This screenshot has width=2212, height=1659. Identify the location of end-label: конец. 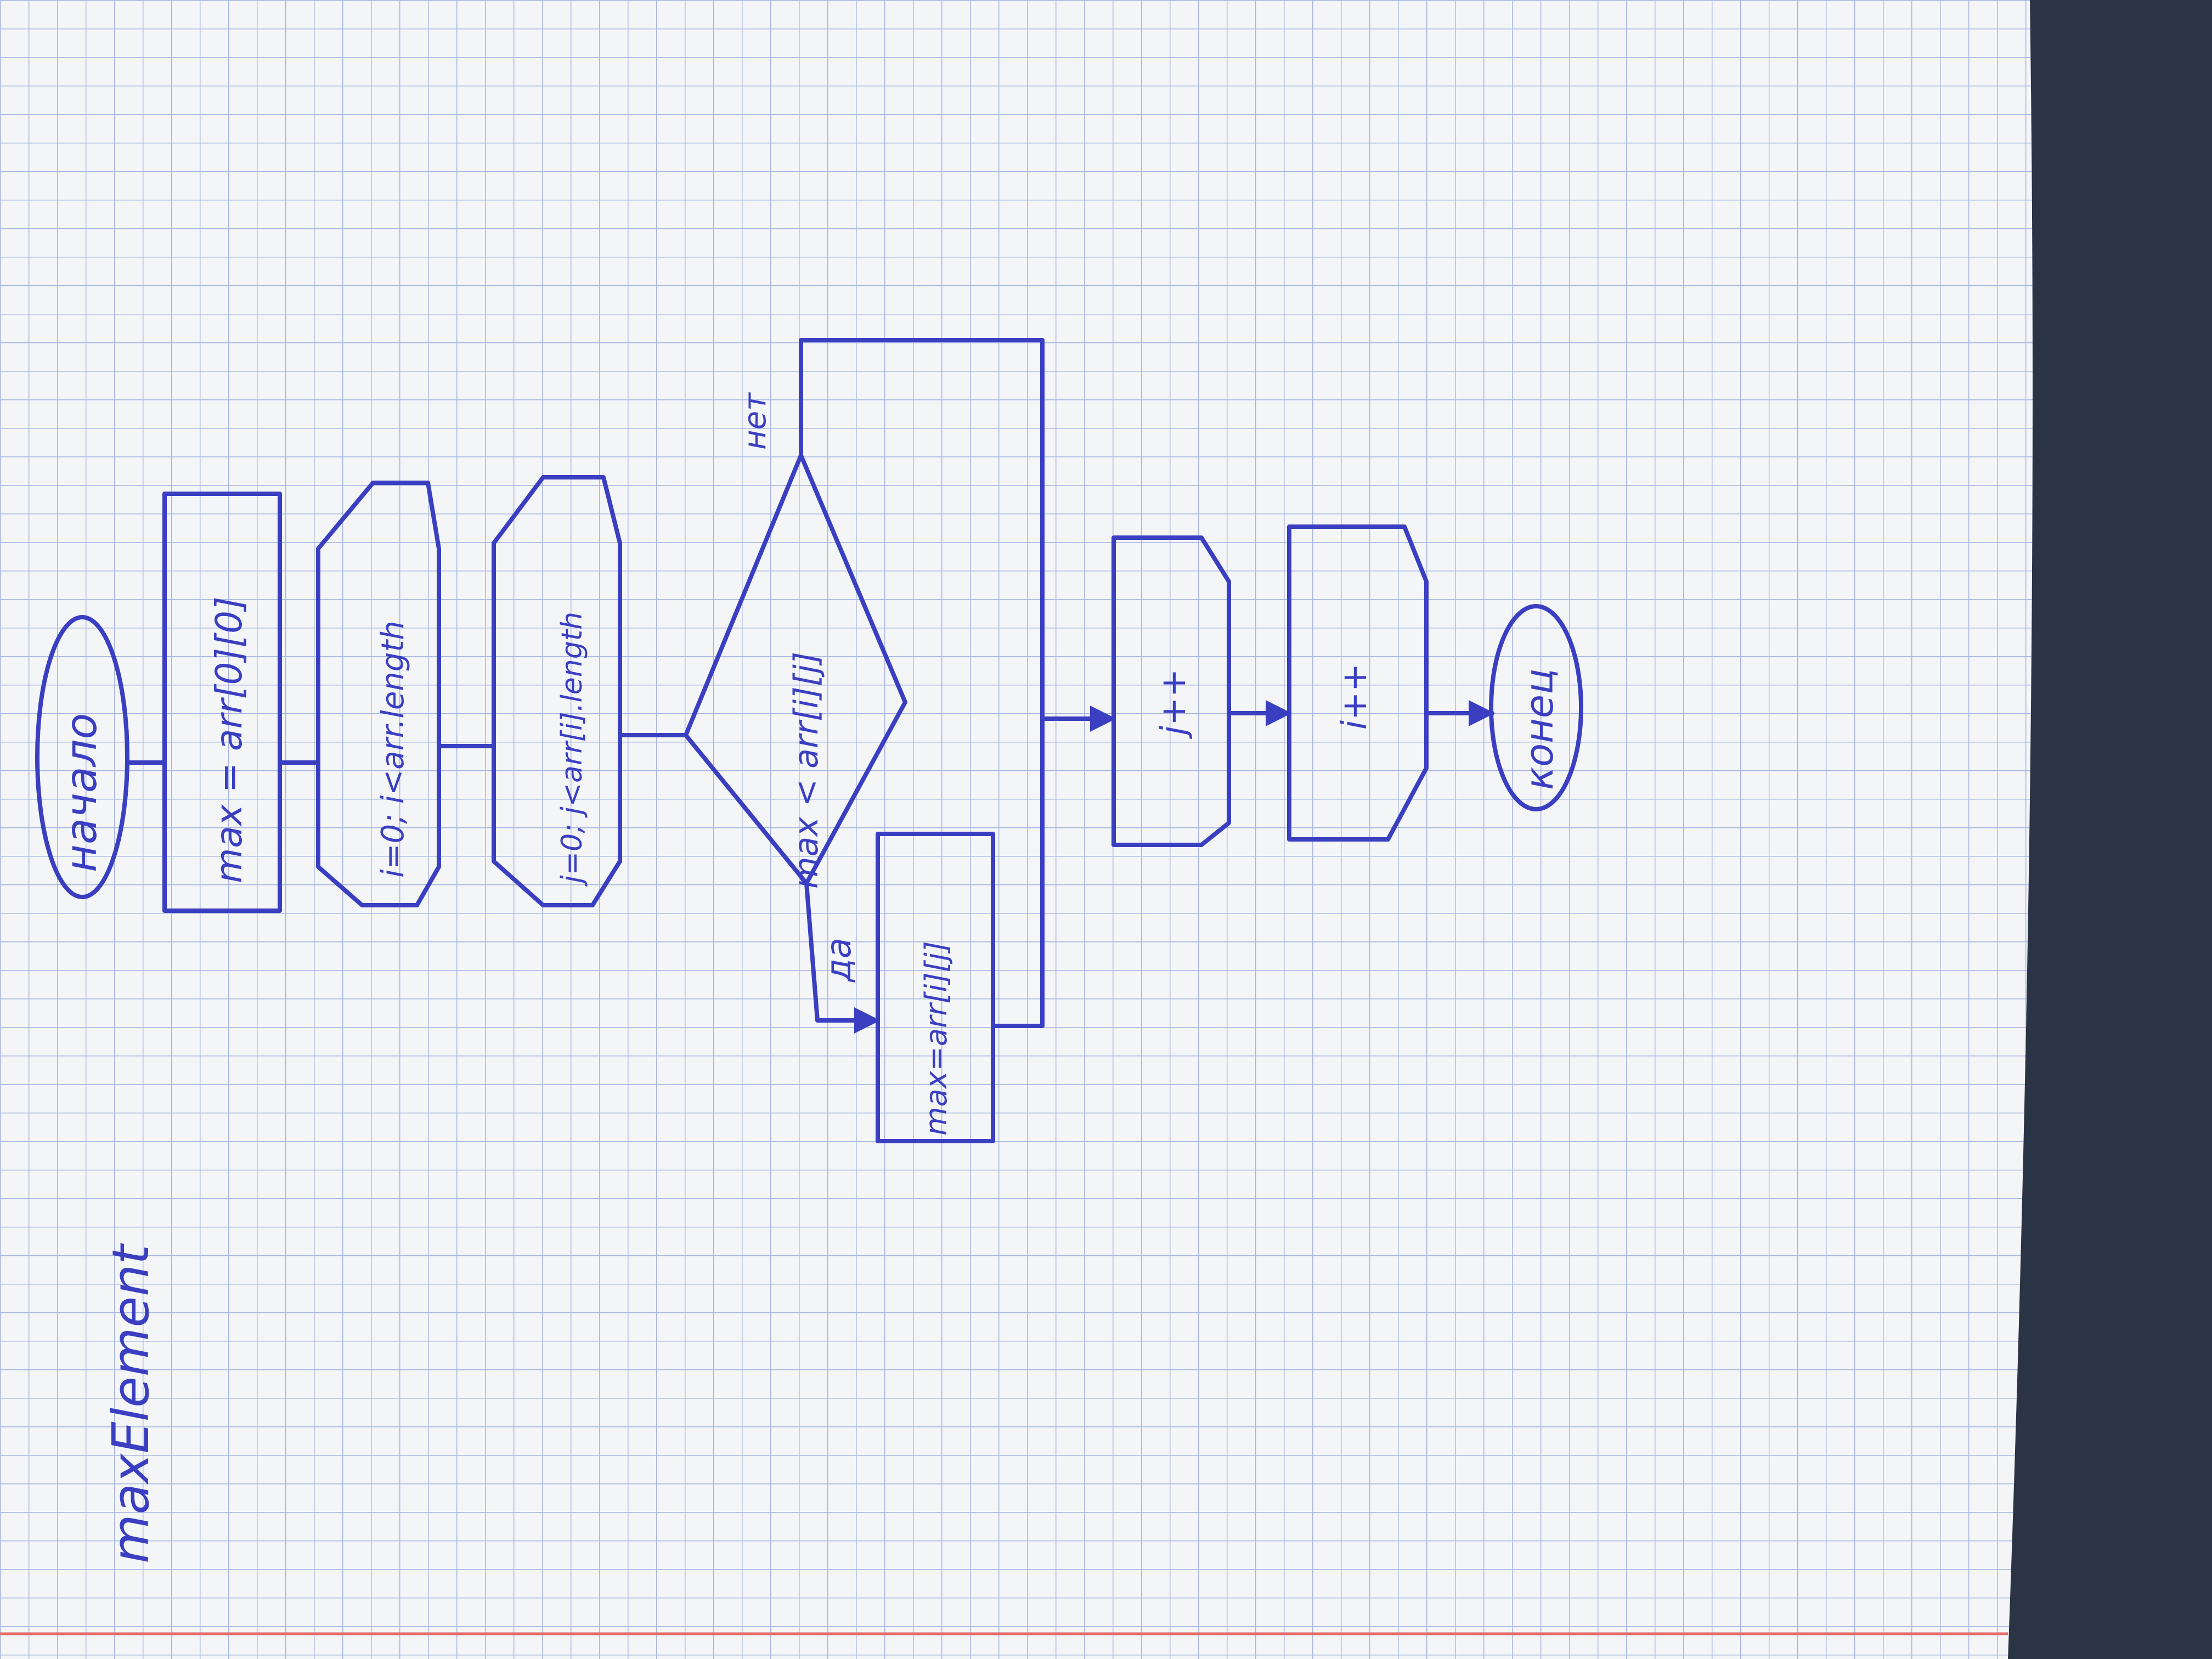
(1540, 729).